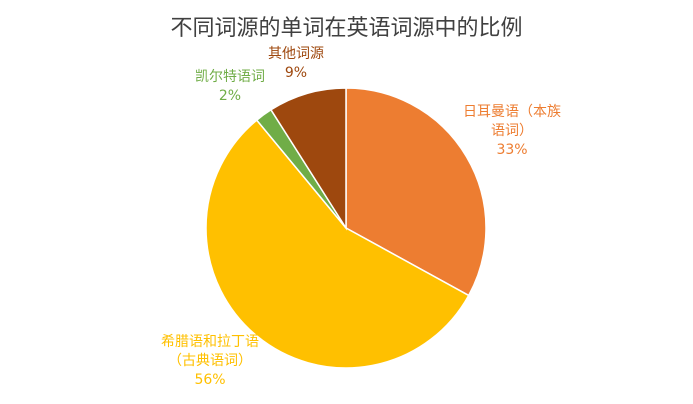 This screenshot has width=693, height=404. Describe the element at coordinates (296, 64) in the screenshot. I see `data-label: 其他词源 9%` at that location.